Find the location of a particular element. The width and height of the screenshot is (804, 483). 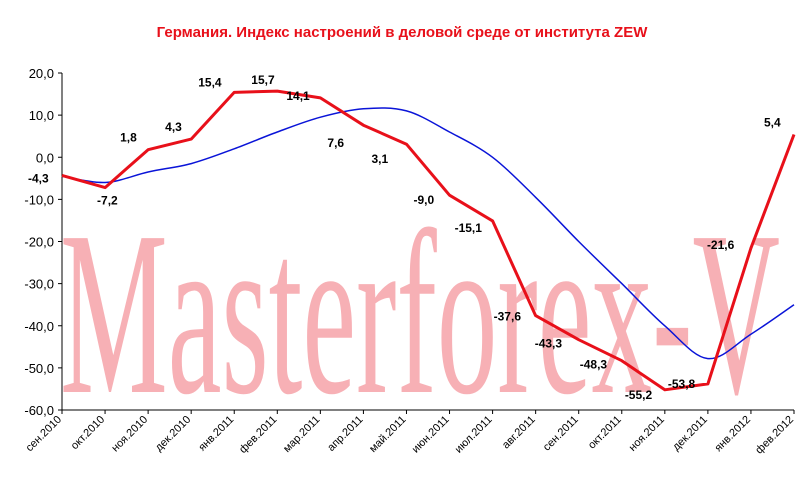

y-tick-label: -20,0 is located at coordinates (39, 242).